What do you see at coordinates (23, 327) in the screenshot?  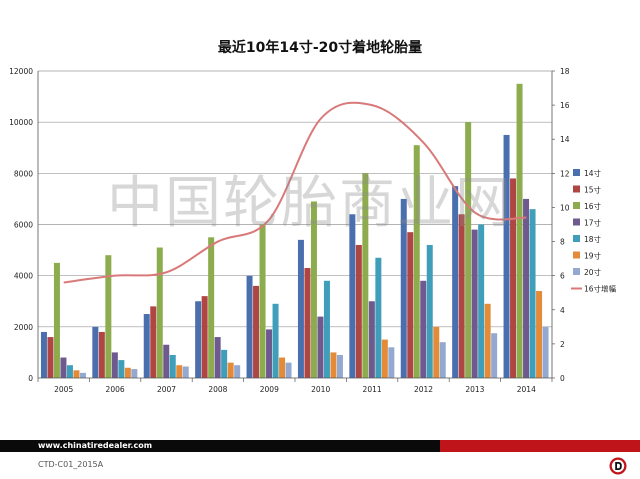 I see `y-tick-label: 2000` at bounding box center [23, 327].